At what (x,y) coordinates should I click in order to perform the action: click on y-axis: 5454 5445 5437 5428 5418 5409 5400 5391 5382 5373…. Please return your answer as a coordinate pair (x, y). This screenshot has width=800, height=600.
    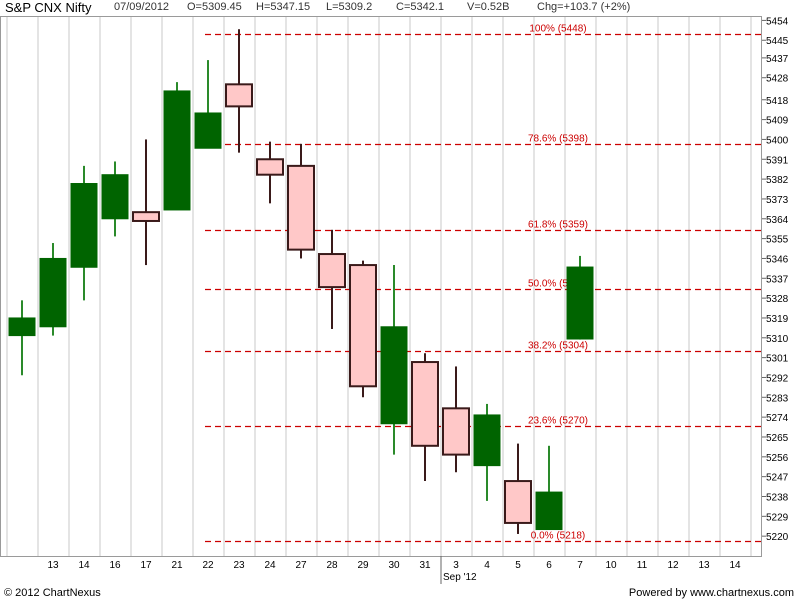
    Looking at the image, I should click on (775, 279).